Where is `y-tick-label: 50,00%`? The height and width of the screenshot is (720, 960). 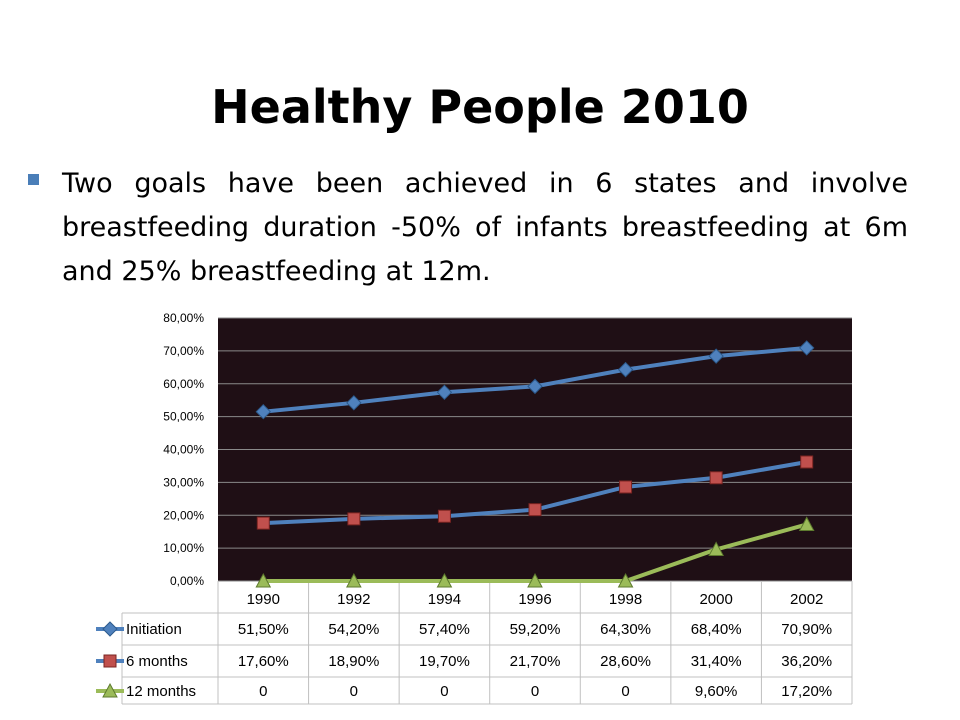 y-tick-label: 50,00% is located at coordinates (183, 417).